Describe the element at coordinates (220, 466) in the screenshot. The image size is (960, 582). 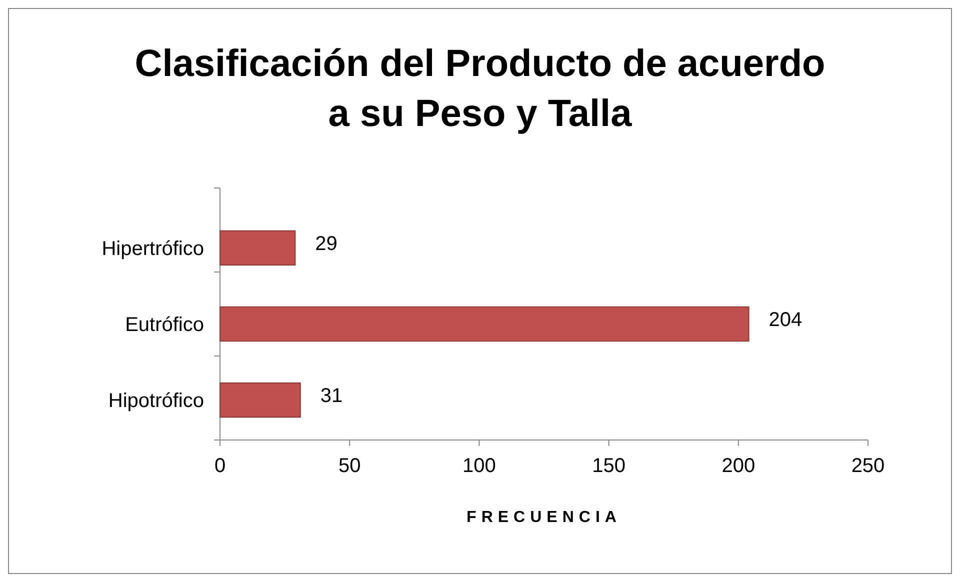
I see `x-tick-label: 0` at that location.